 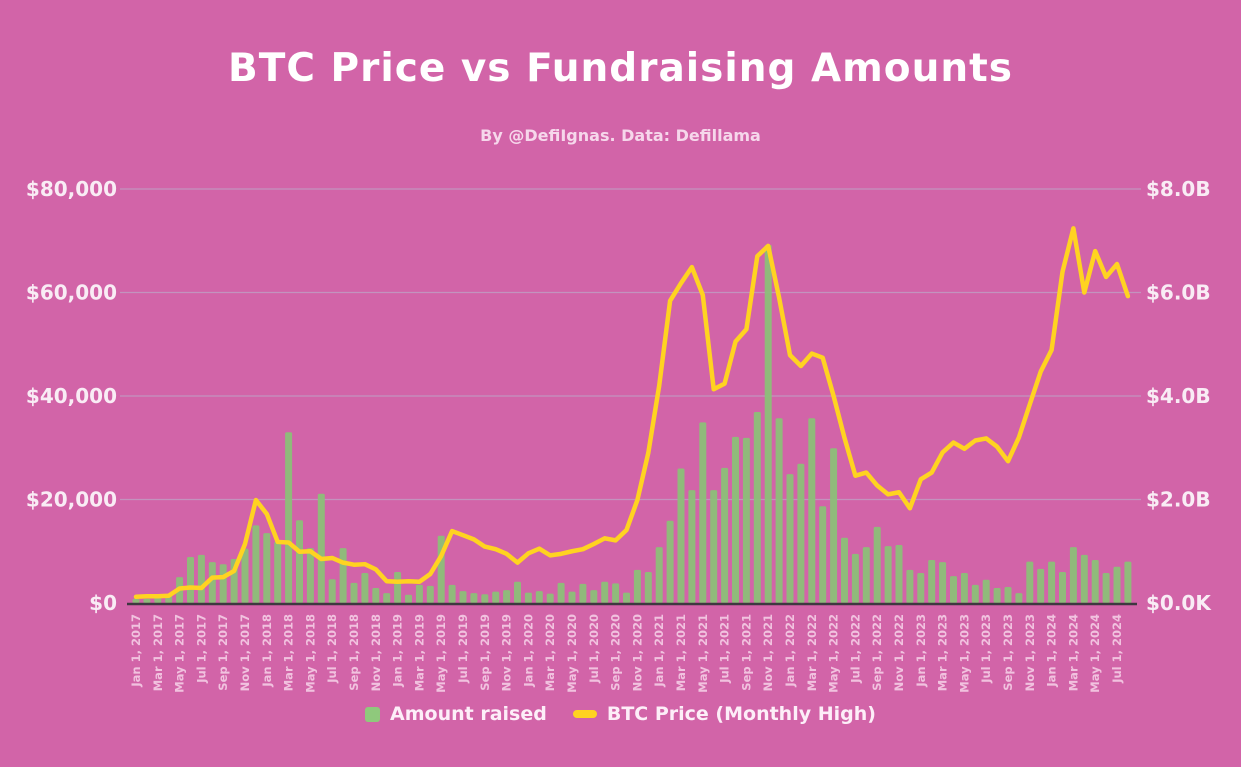 What do you see at coordinates (373, 714) in the screenshot?
I see `amount-raised-swatch-icon` at bounding box center [373, 714].